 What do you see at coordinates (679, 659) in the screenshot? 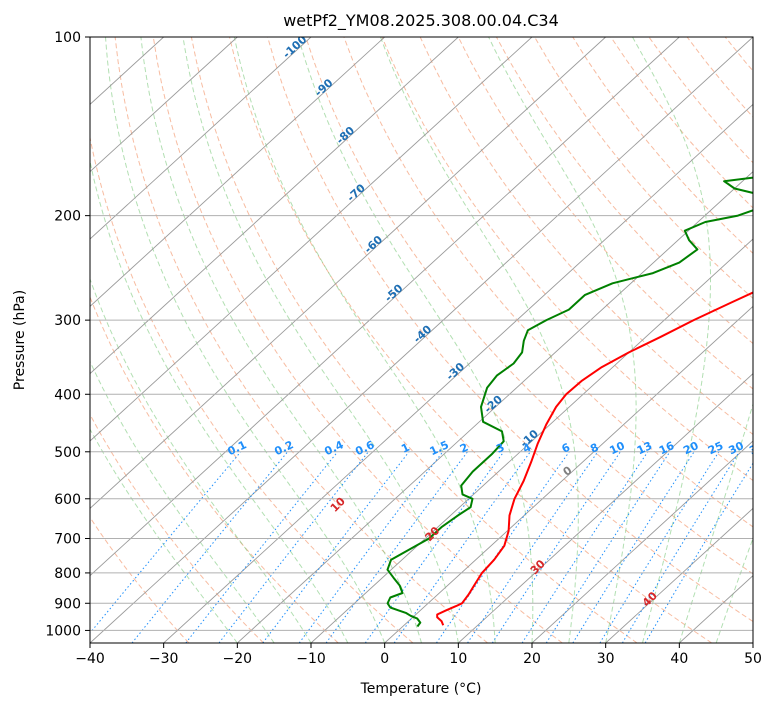
I see `x-tick-label: 40` at bounding box center [679, 659].